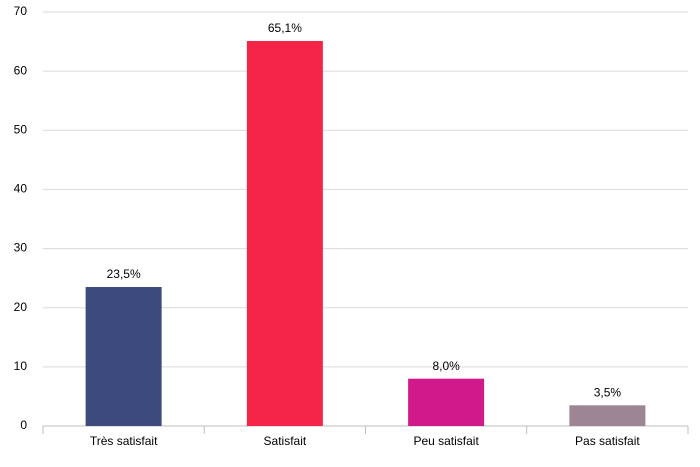 This screenshot has width=700, height=467. What do you see at coordinates (21, 189) in the screenshot?
I see `y-tick-label: 40` at bounding box center [21, 189].